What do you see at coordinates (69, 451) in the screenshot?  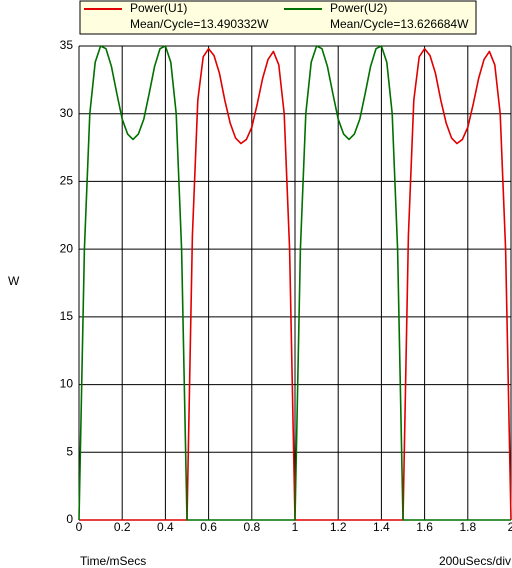 I see `y-tick-label: 5` at bounding box center [69, 451].